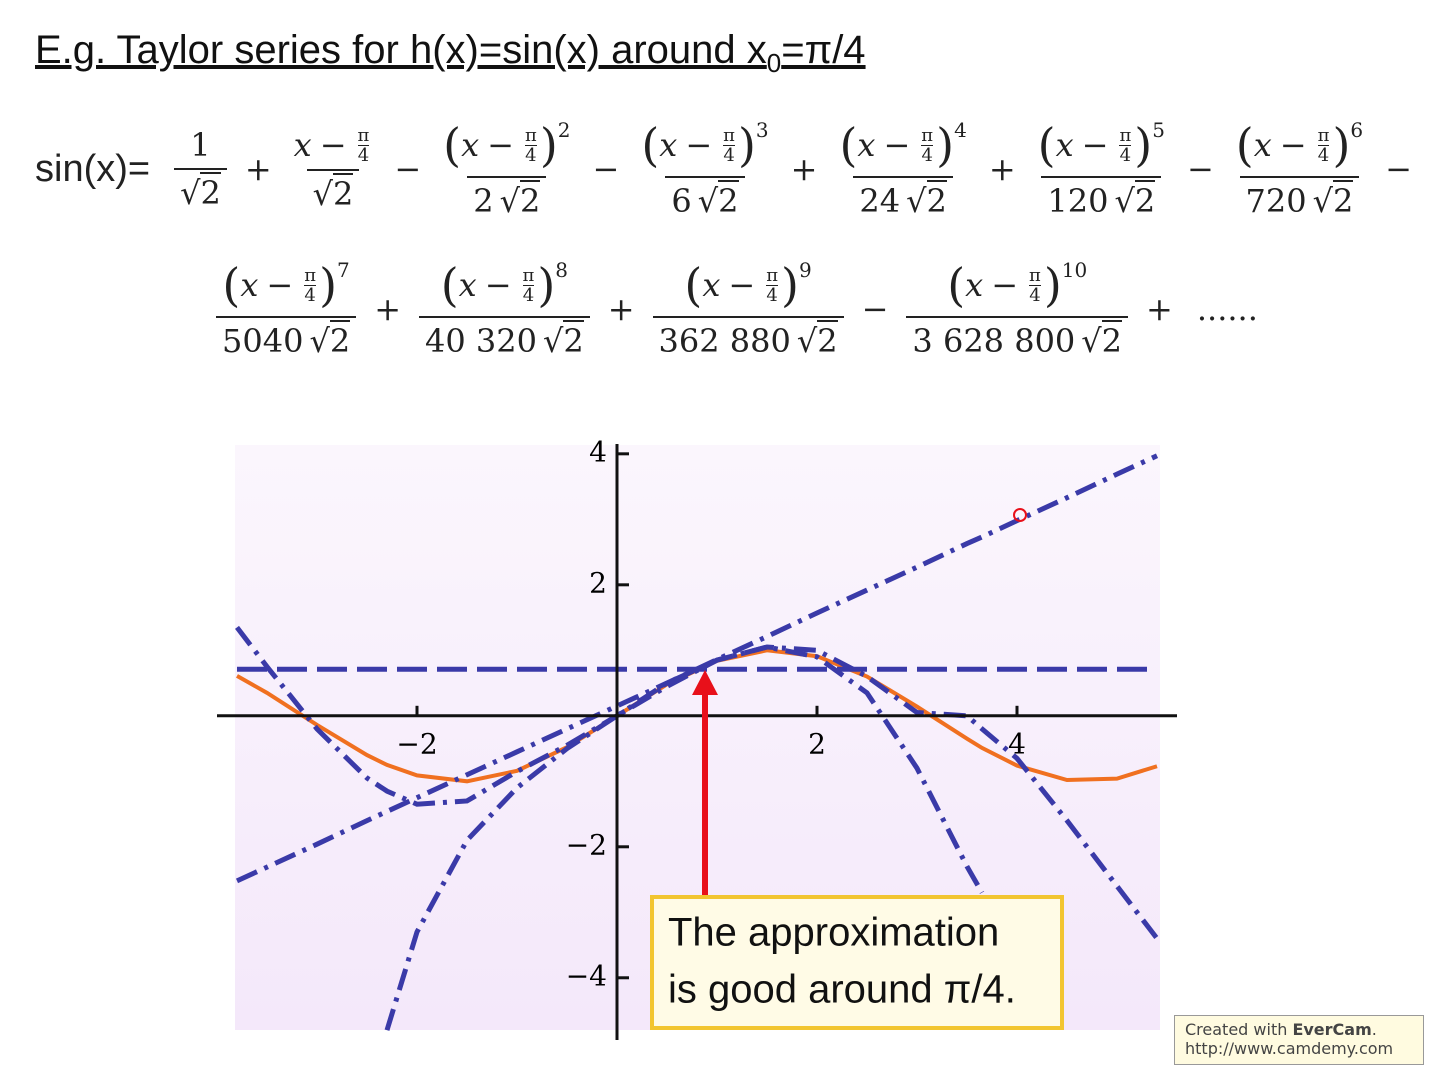 This screenshot has height=1080, width=1440. What do you see at coordinates (416, 743) in the screenshot?
I see `x-tick-label: −2` at bounding box center [416, 743].